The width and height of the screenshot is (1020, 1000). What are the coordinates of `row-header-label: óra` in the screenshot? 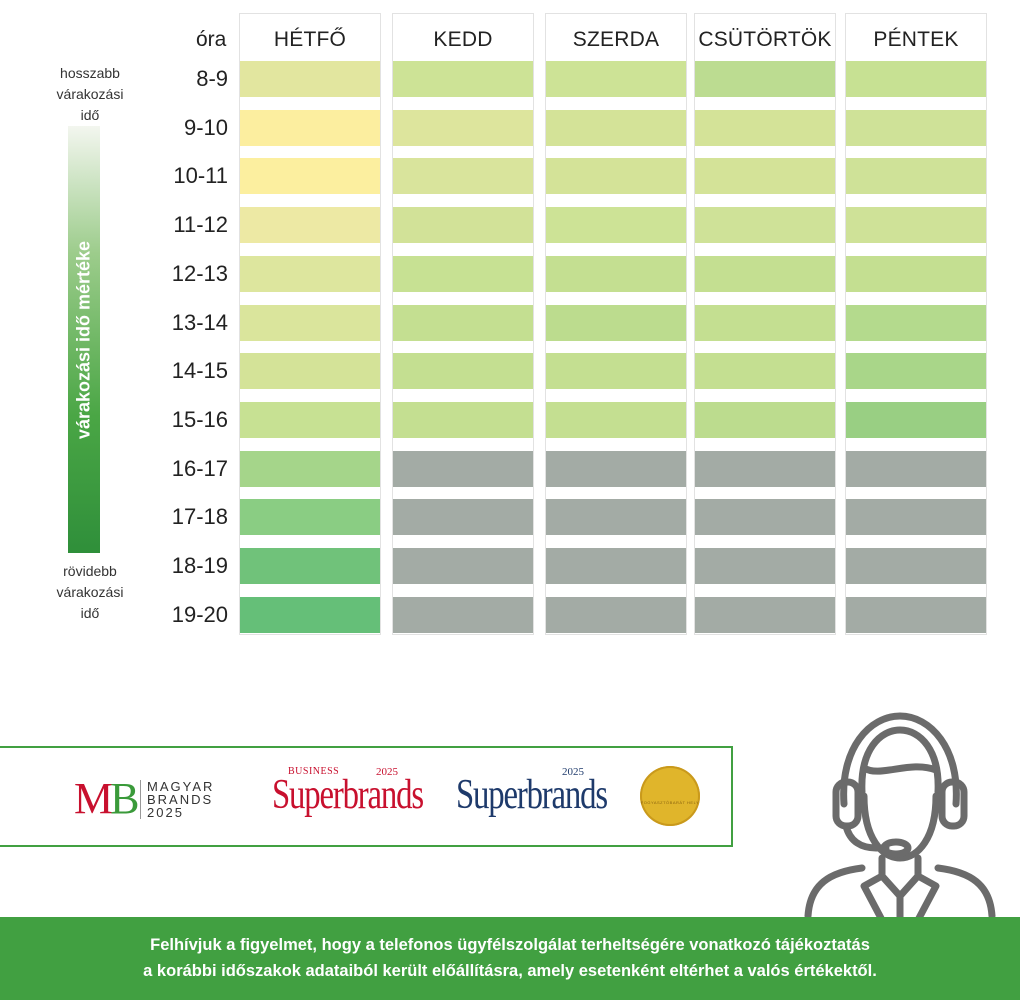 It's located at (211, 39).